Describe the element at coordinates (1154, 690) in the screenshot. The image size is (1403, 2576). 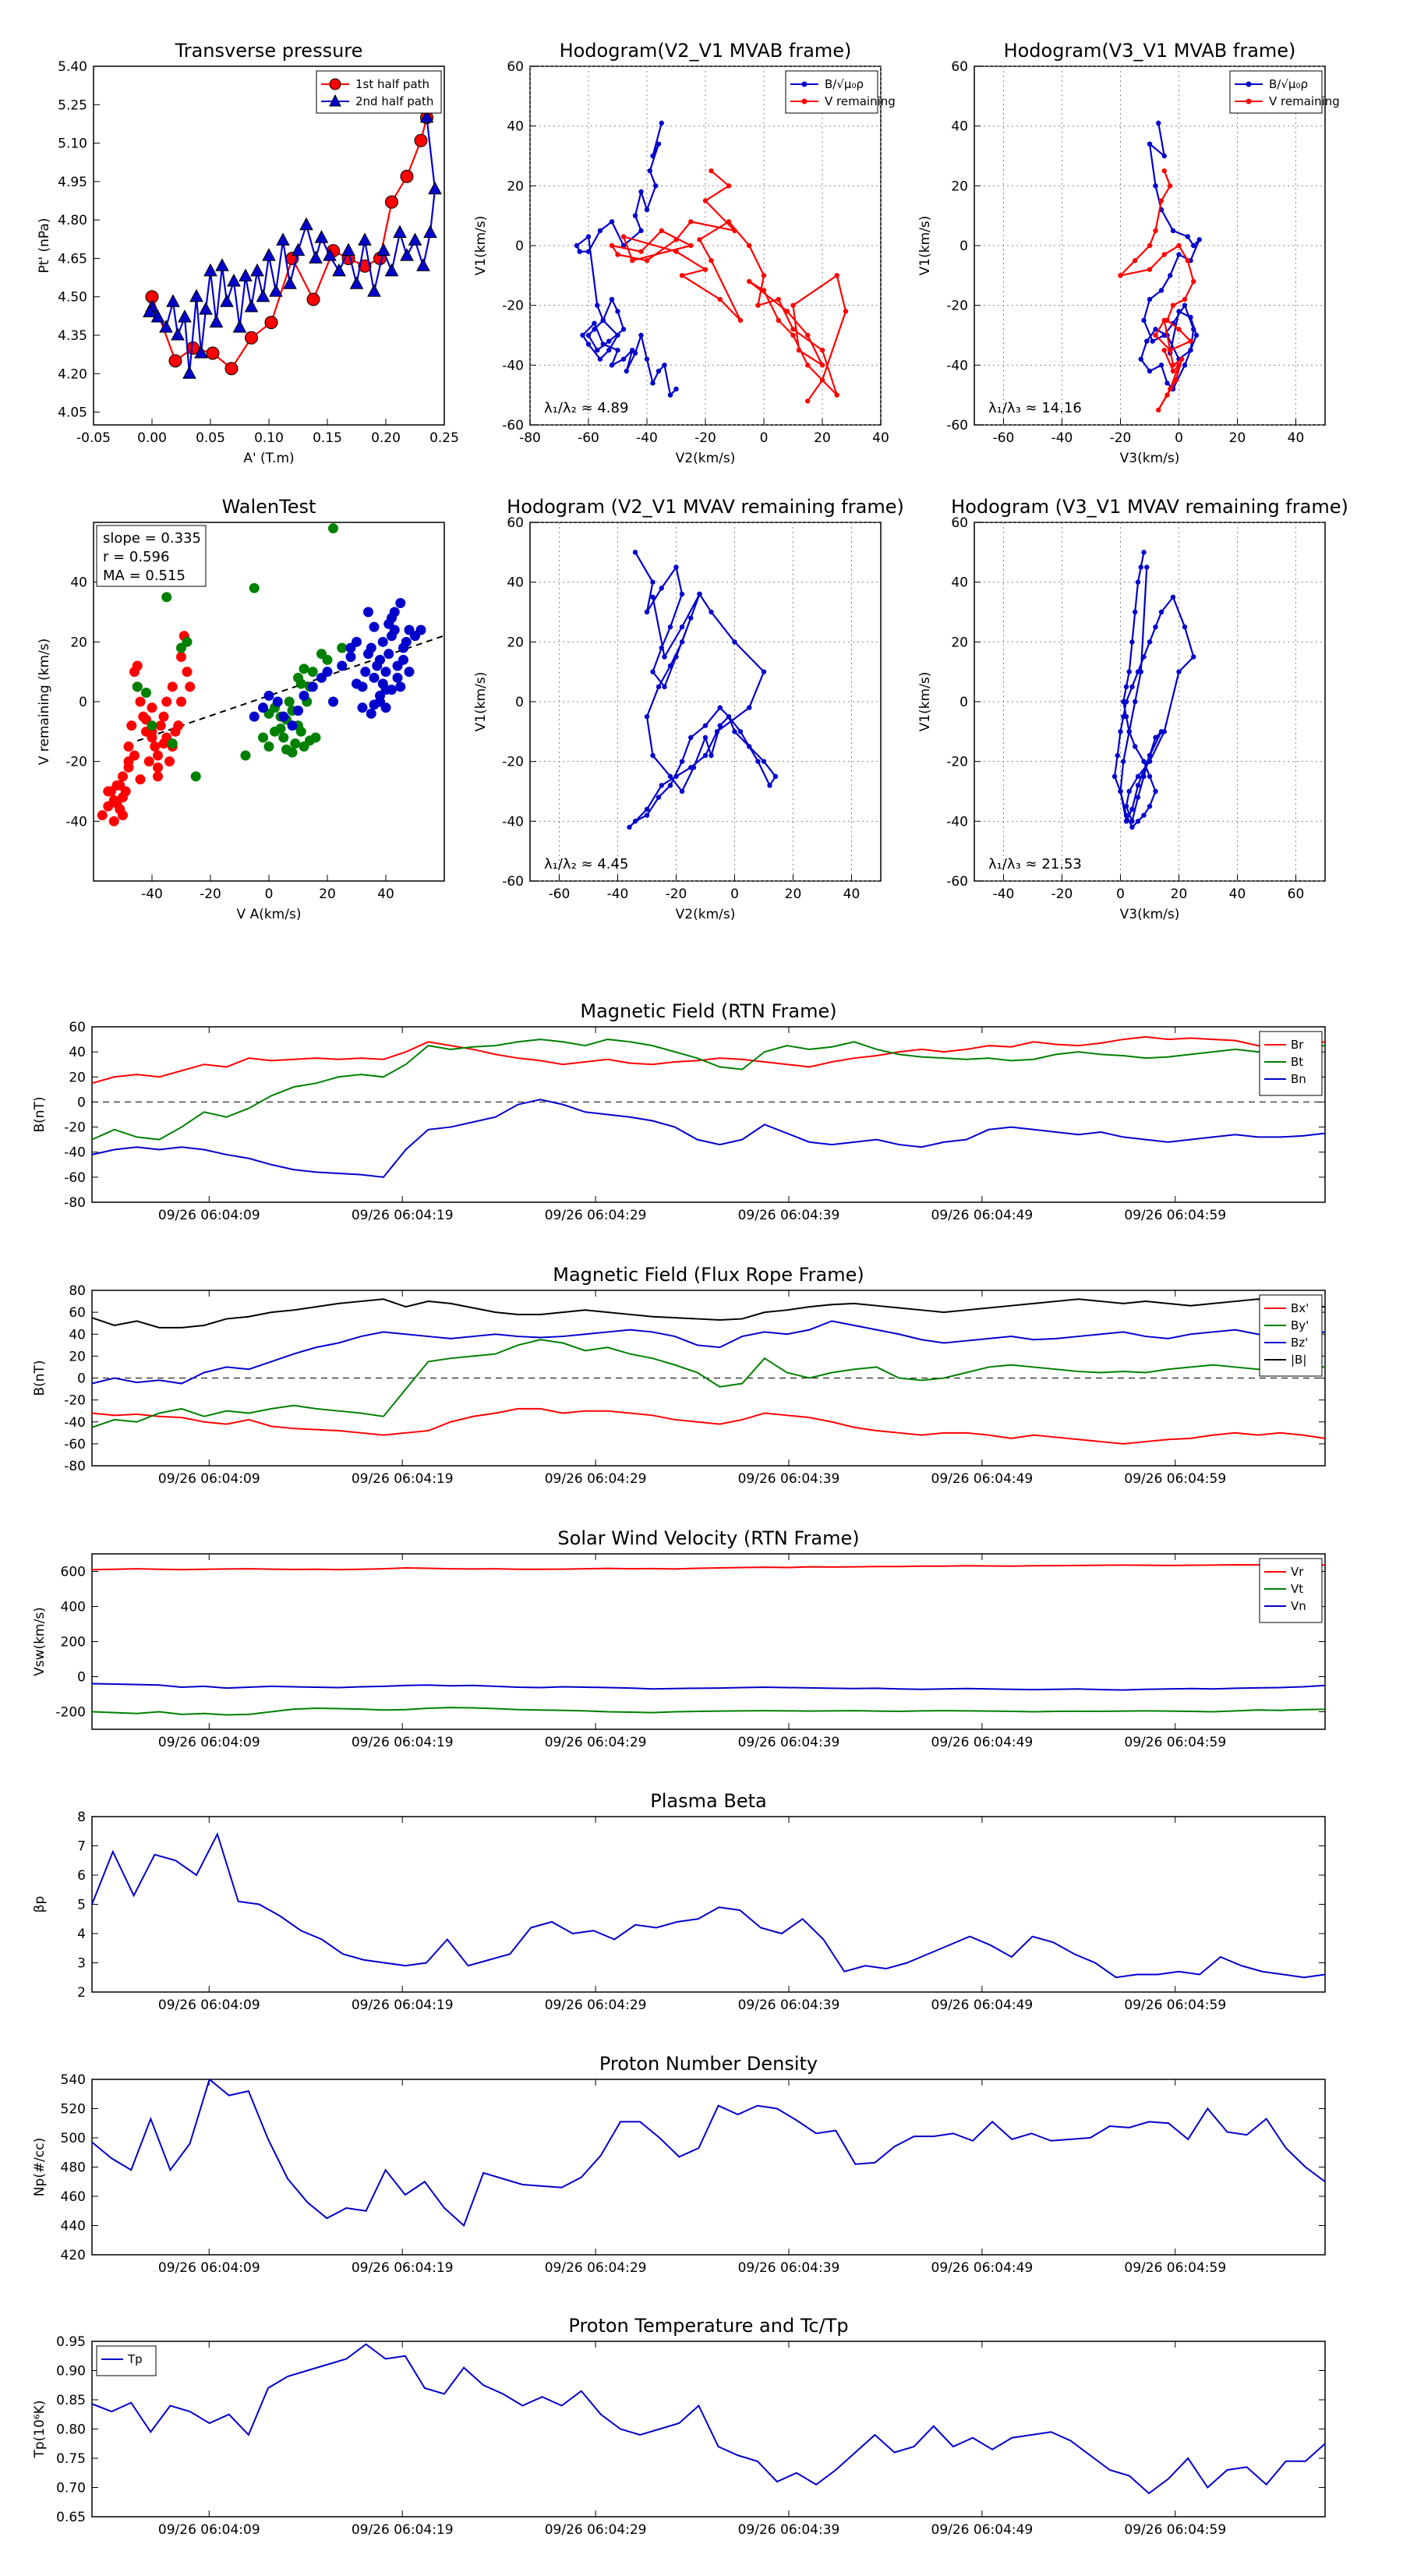
I see `h4-series-V-line` at that location.